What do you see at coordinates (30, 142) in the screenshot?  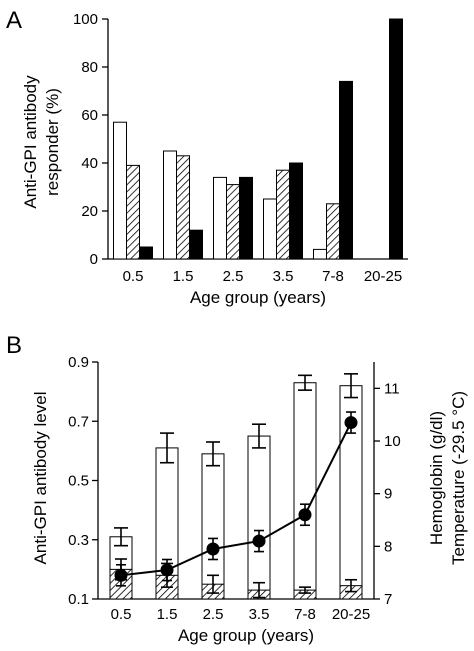 I see `panel-a-ylabel-line-1: Anti-GPI antibody` at bounding box center [30, 142].